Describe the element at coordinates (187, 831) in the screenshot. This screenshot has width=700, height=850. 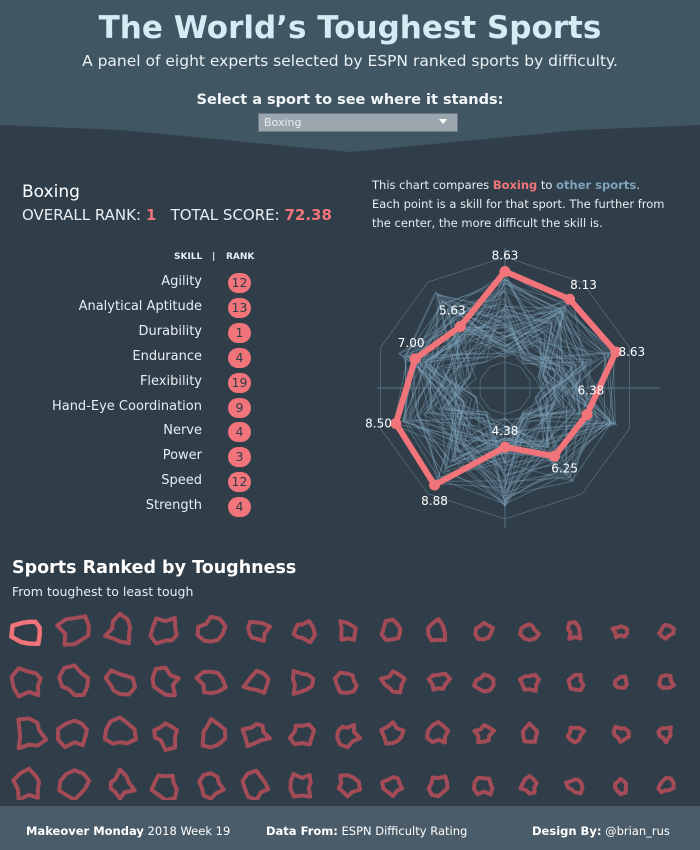
I see `footer-makeover-value: 2018 Week 19` at that location.